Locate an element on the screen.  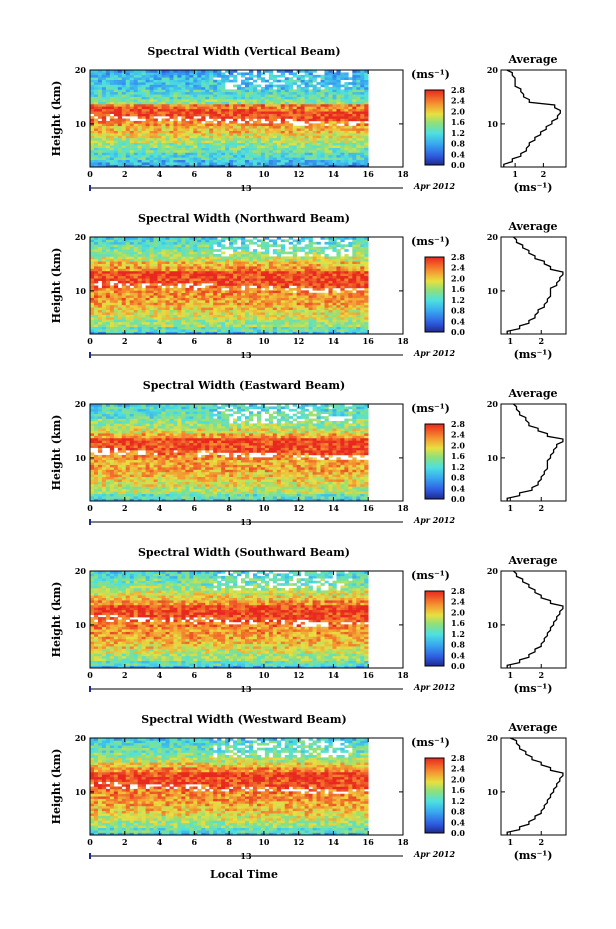
average-title: Average is located at coordinates (532, 59).